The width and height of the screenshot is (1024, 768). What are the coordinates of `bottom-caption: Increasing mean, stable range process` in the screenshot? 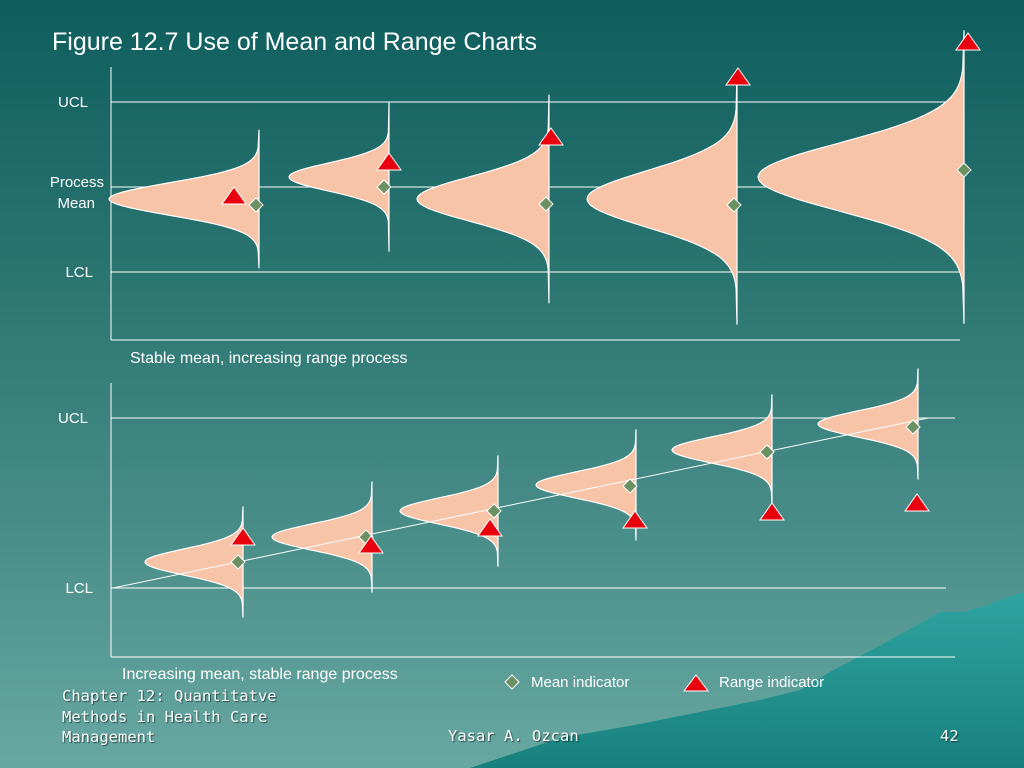 It's located at (260, 674).